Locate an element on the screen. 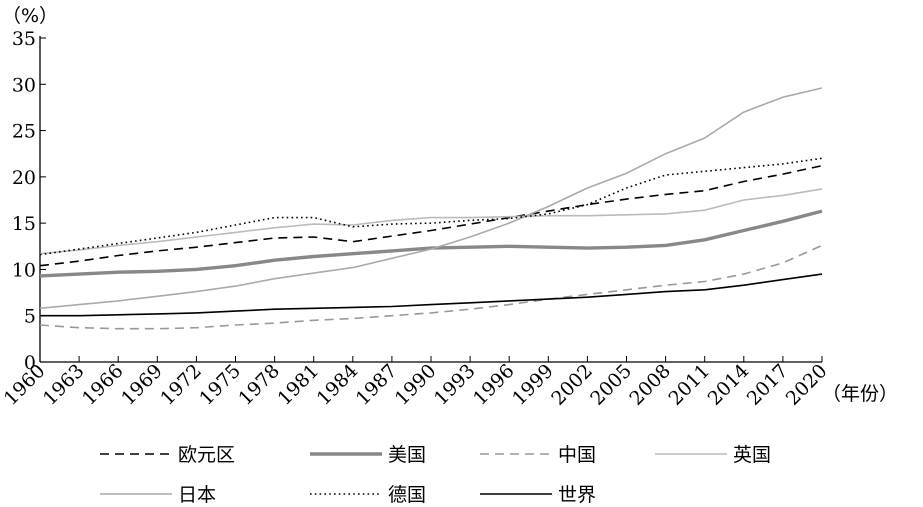 This screenshot has height=507, width=923. x-tick-label: 1966 is located at coordinates (103, 385).